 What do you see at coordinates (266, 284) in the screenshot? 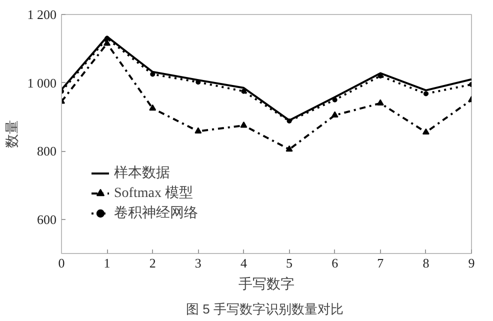
I see `x-axis-title: 手写数字` at bounding box center [266, 284].